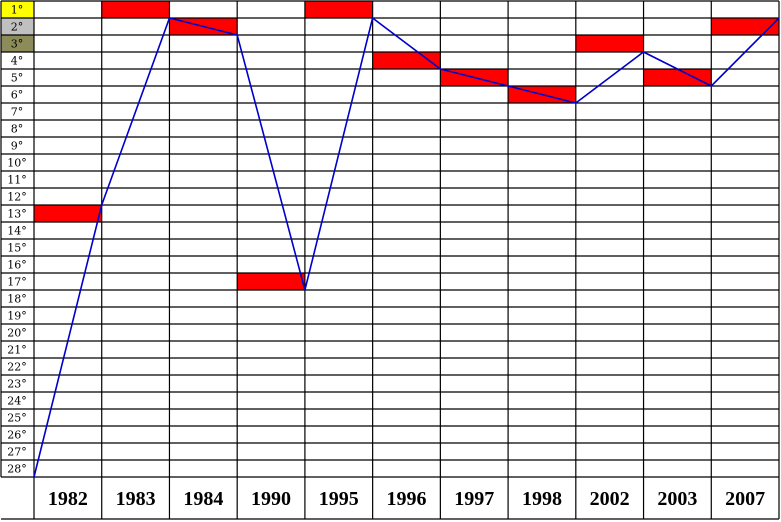 The height and width of the screenshot is (522, 781). What do you see at coordinates (271, 281) in the screenshot?
I see `bar-1990` at bounding box center [271, 281].